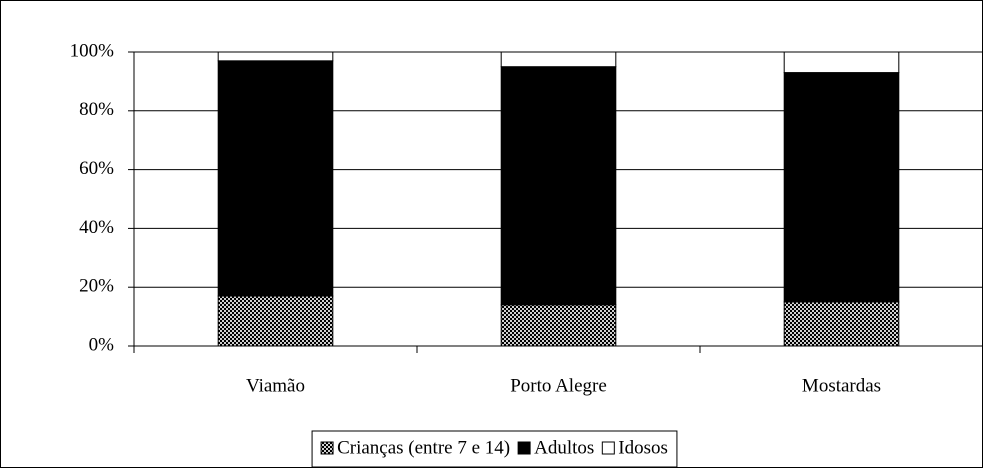  I want to click on y-tick-label: 40%, so click(96, 227).